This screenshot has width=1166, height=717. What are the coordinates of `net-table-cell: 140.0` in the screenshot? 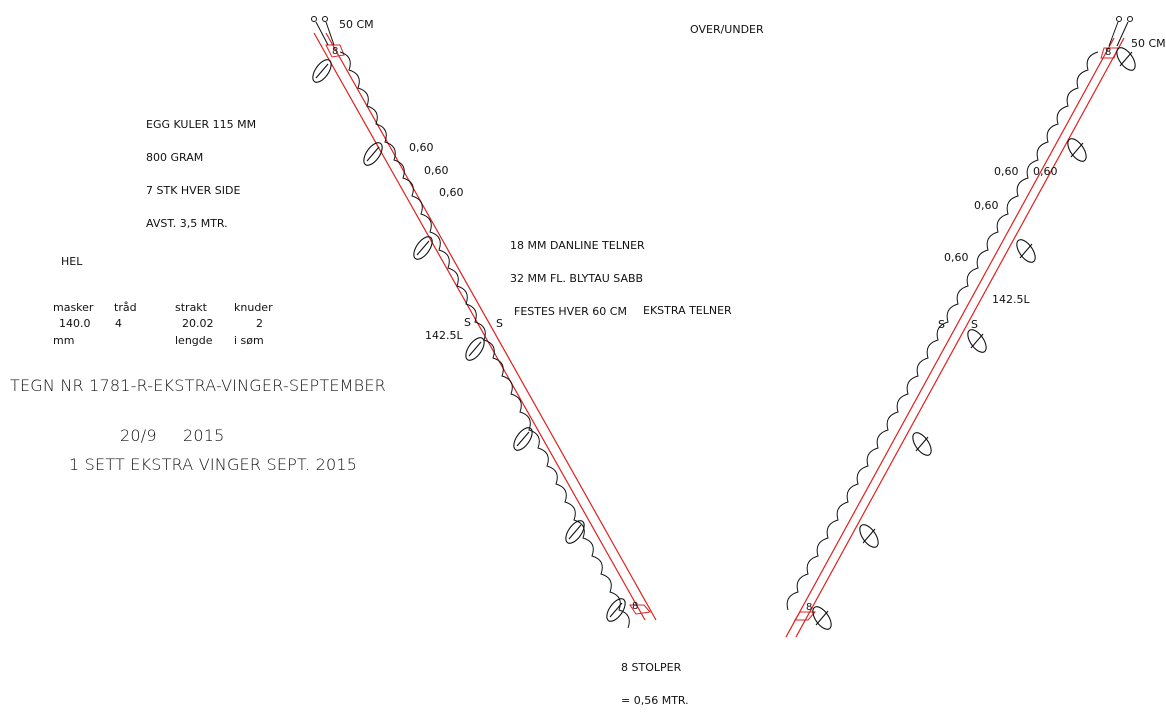 It's located at (75, 323).